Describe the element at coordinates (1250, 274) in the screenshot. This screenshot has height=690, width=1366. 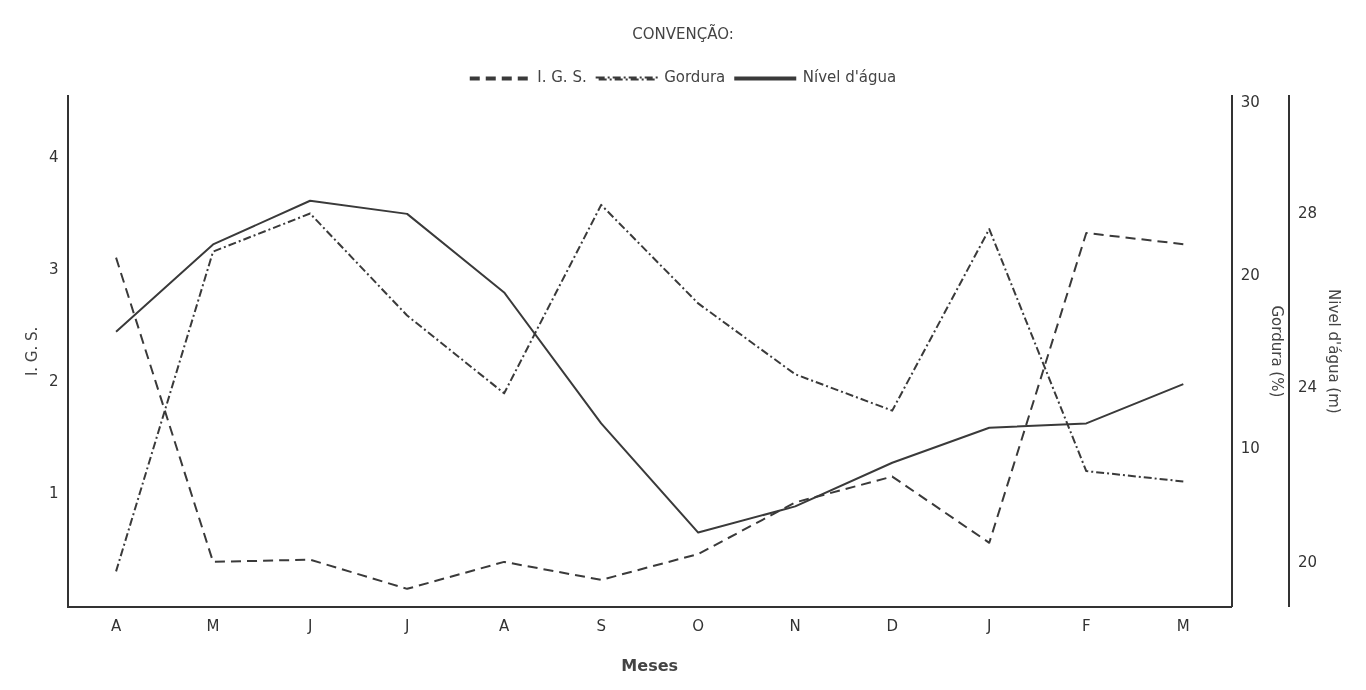
I see `y2-tick-label: 20` at that location.